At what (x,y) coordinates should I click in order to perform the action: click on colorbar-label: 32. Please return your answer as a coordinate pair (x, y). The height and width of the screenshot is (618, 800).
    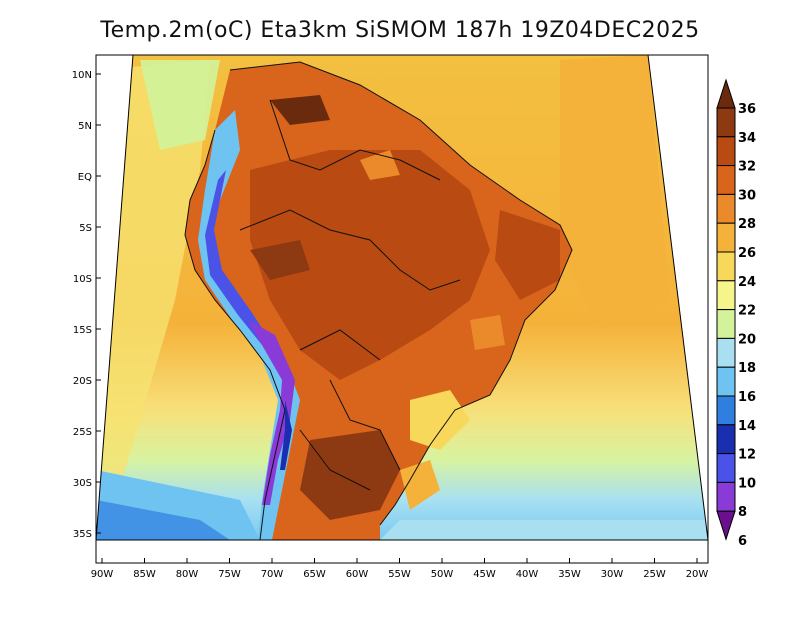
    Looking at the image, I should click on (747, 167).